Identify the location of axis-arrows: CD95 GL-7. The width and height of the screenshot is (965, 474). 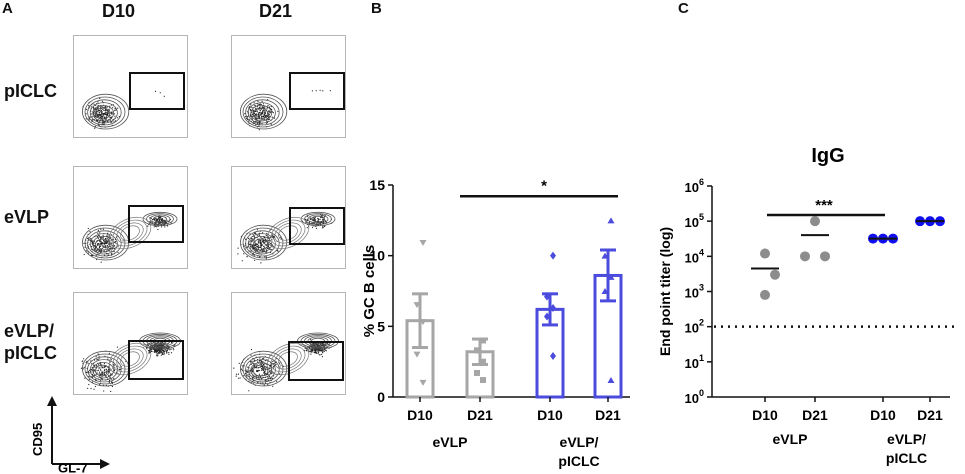
(70, 435).